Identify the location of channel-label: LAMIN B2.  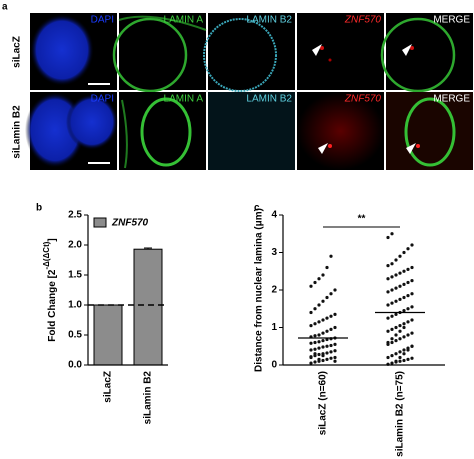
(269, 99).